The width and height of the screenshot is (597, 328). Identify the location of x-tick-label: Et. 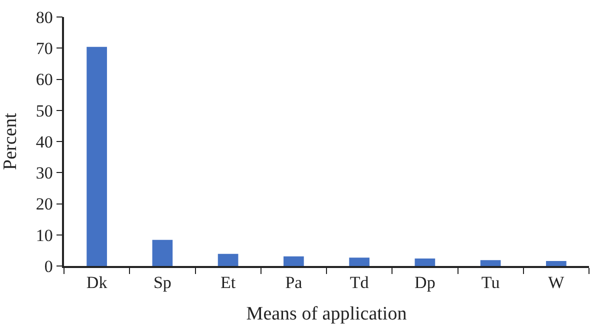
(228, 282).